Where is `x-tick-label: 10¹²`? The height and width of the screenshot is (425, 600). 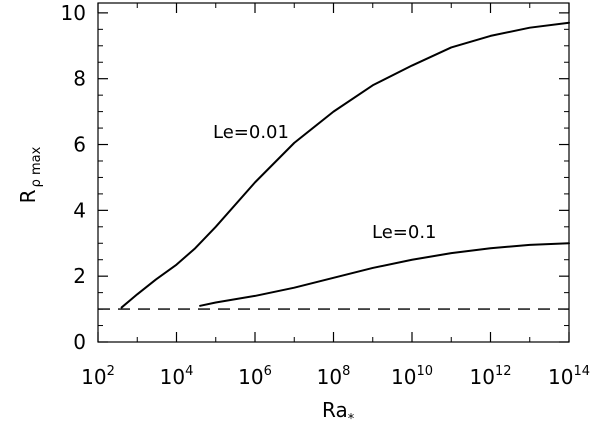 x-tick-label: 10¹² is located at coordinates (491, 376).